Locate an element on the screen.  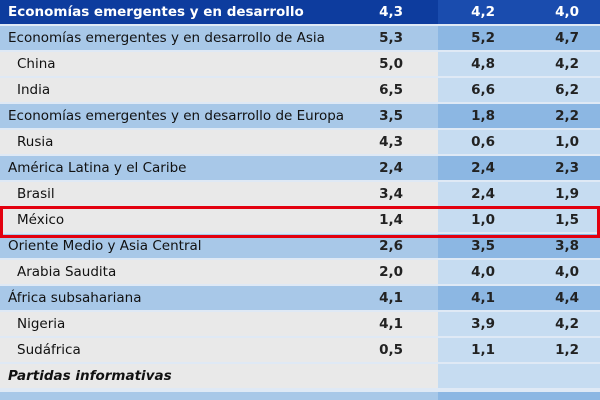
table-row: Sudáfrica 0,5 1,1 1,2 is located at coordinates (300, 350).